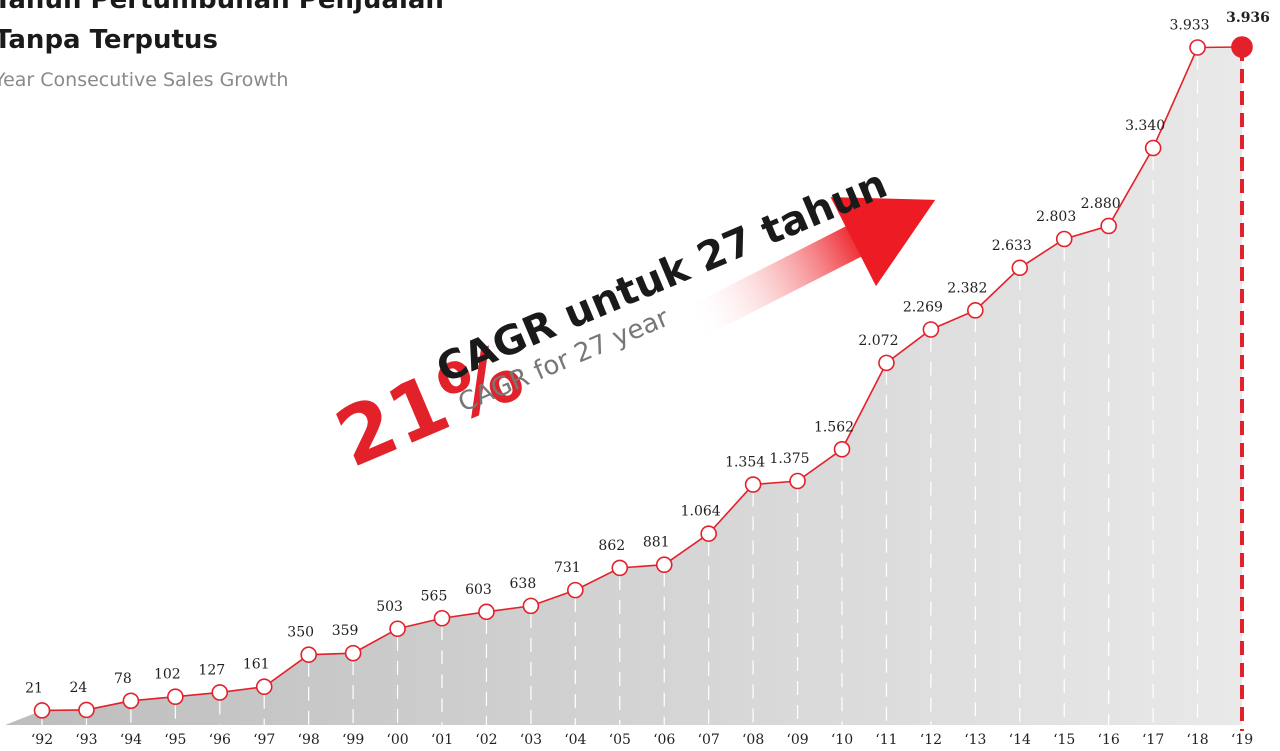 This screenshot has height=751, width=1280. Describe the element at coordinates (1012, 246) in the screenshot. I see `value-label: 2.633` at that location.